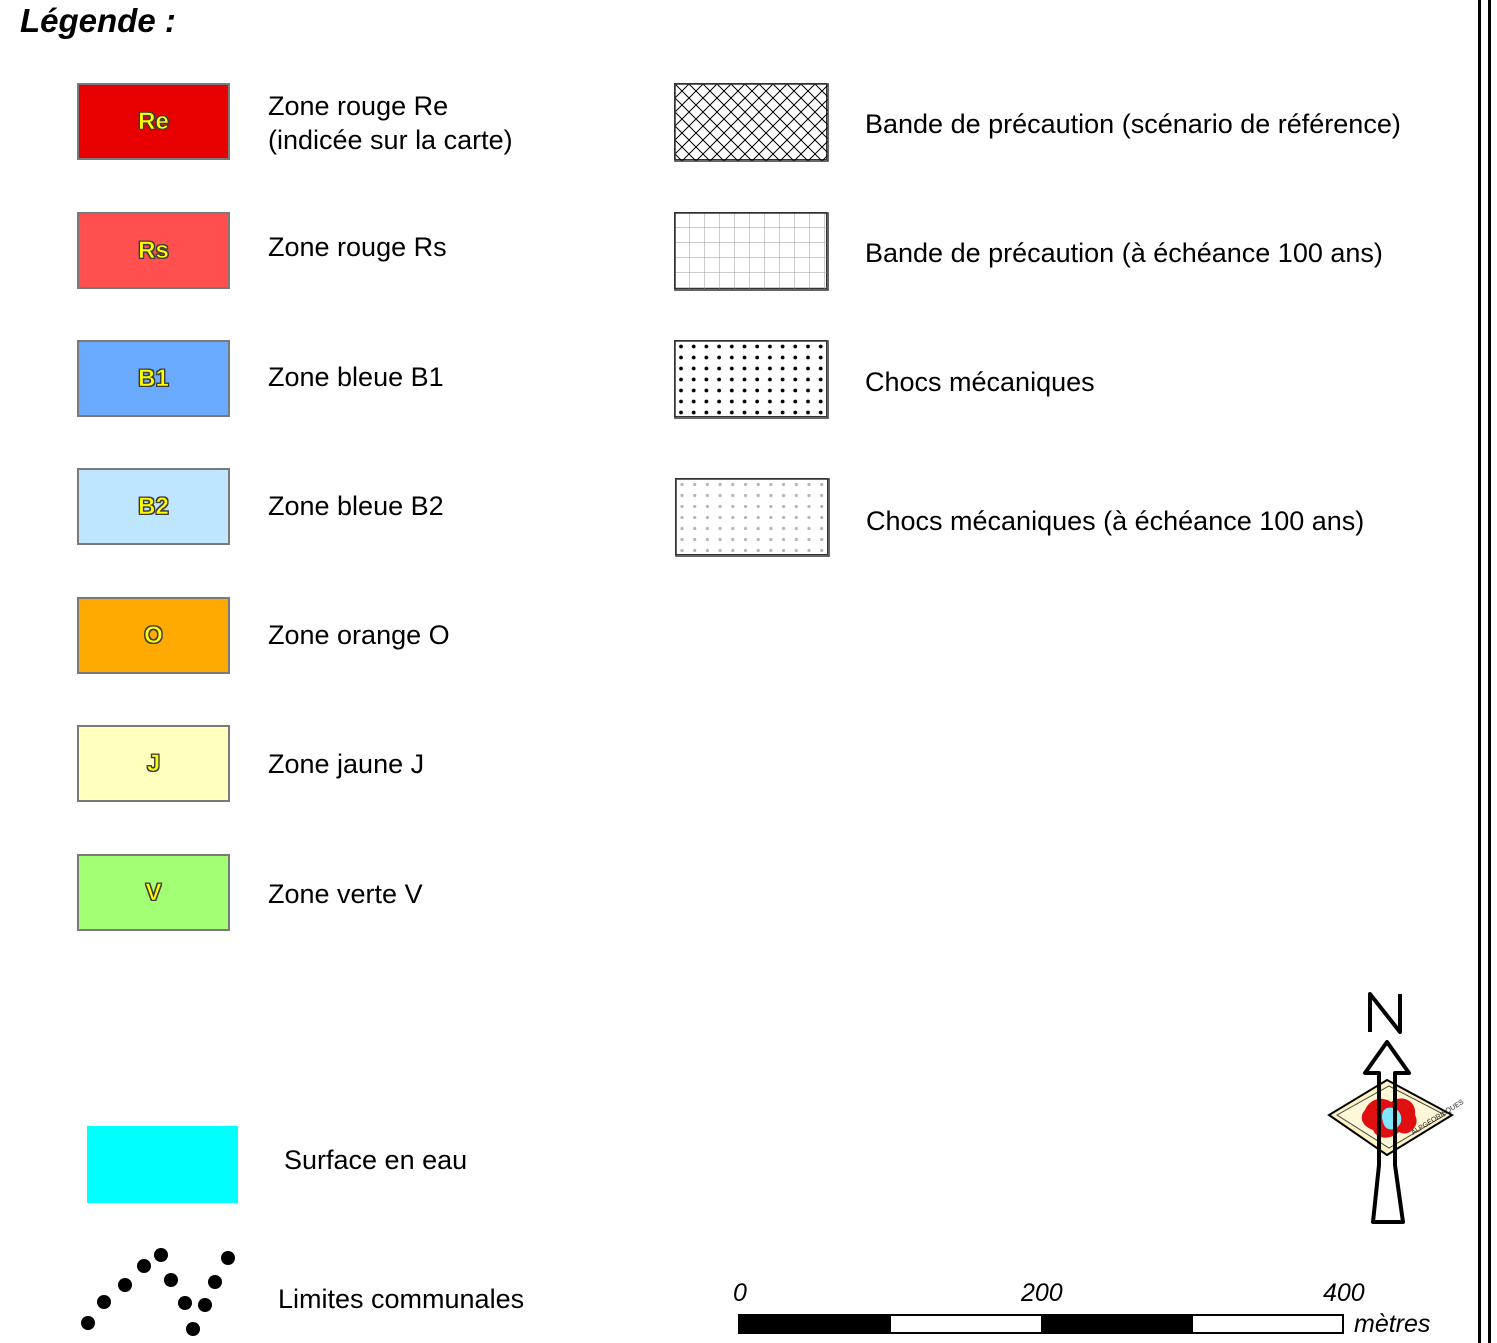  Describe the element at coordinates (158, 1292) in the screenshot. I see `boundary-dots-symbol` at that location.